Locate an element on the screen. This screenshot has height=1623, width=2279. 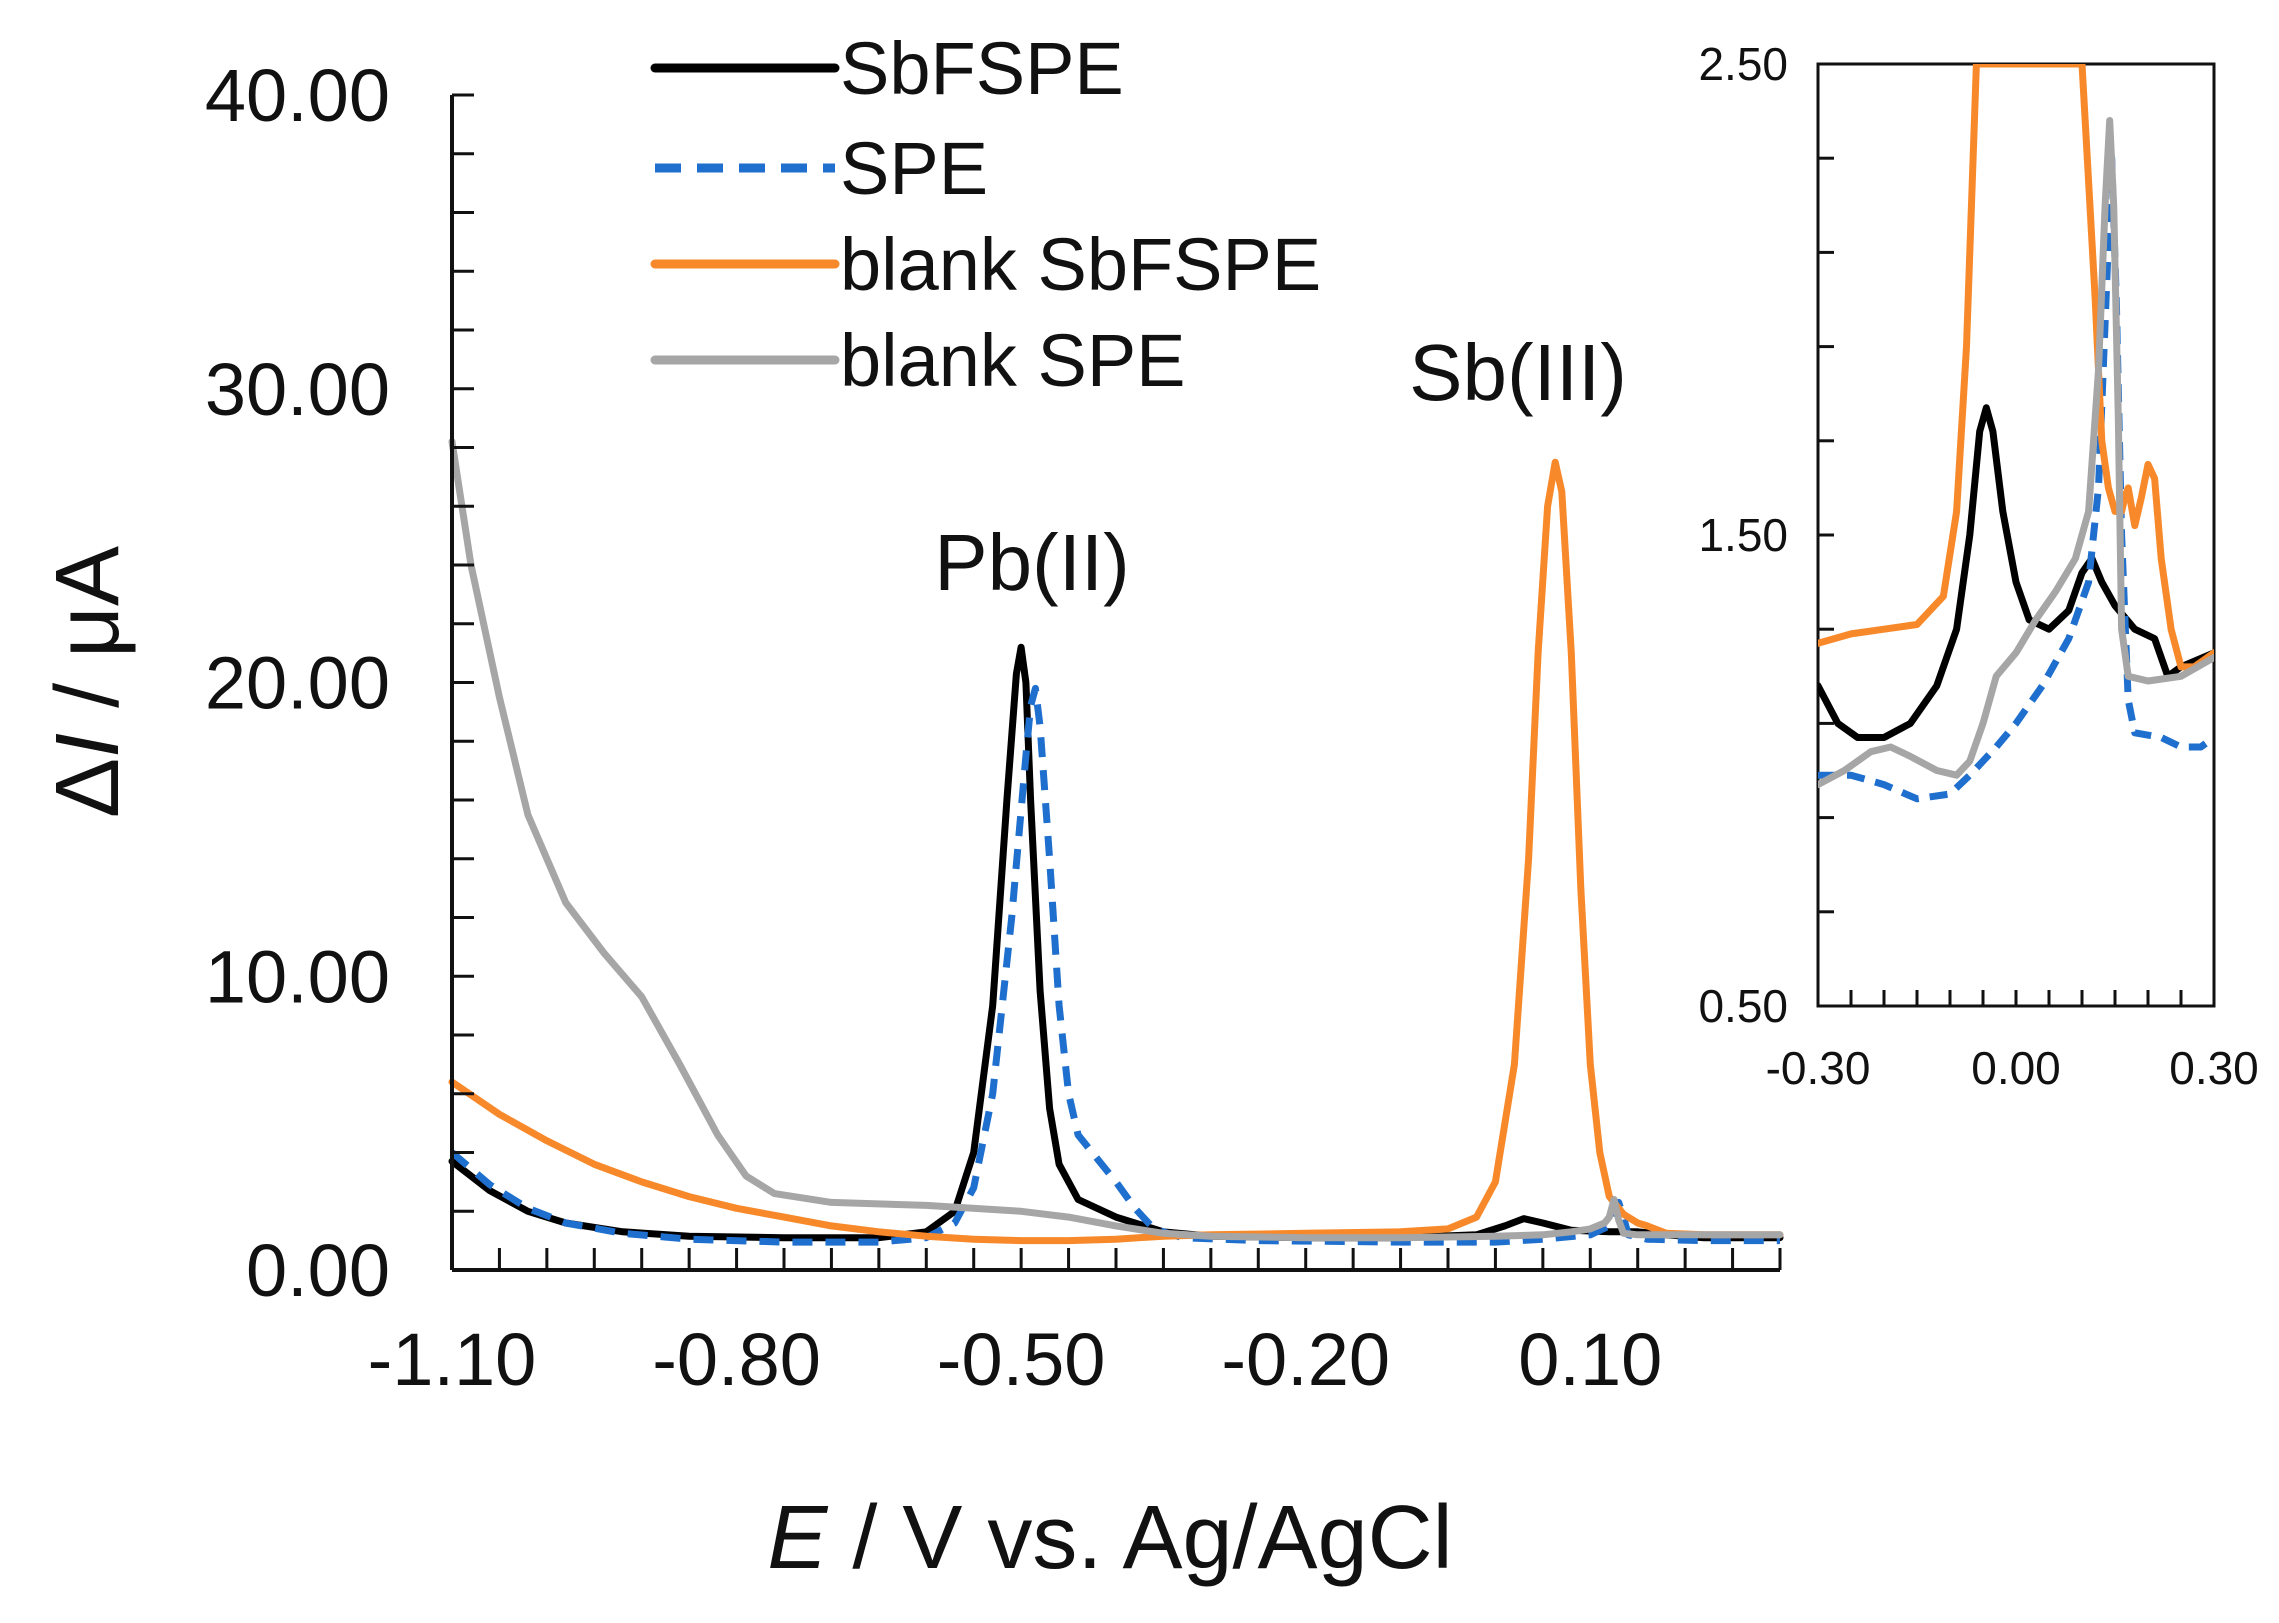
x-axis-title: E / V vs. Ag/AgCl is located at coordinates (1109, 1538).